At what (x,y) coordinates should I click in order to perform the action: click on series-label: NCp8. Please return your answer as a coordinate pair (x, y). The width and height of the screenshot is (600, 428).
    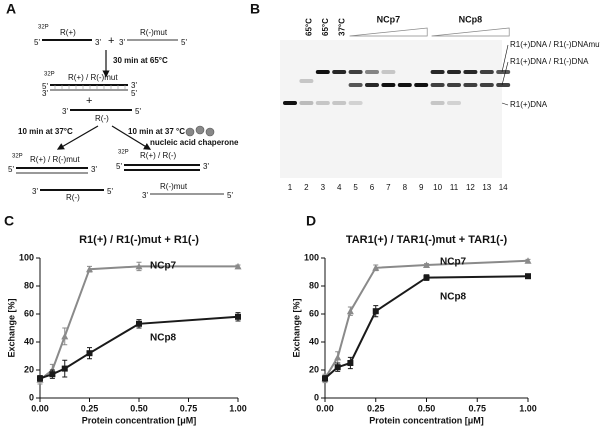
    Looking at the image, I should click on (453, 297).